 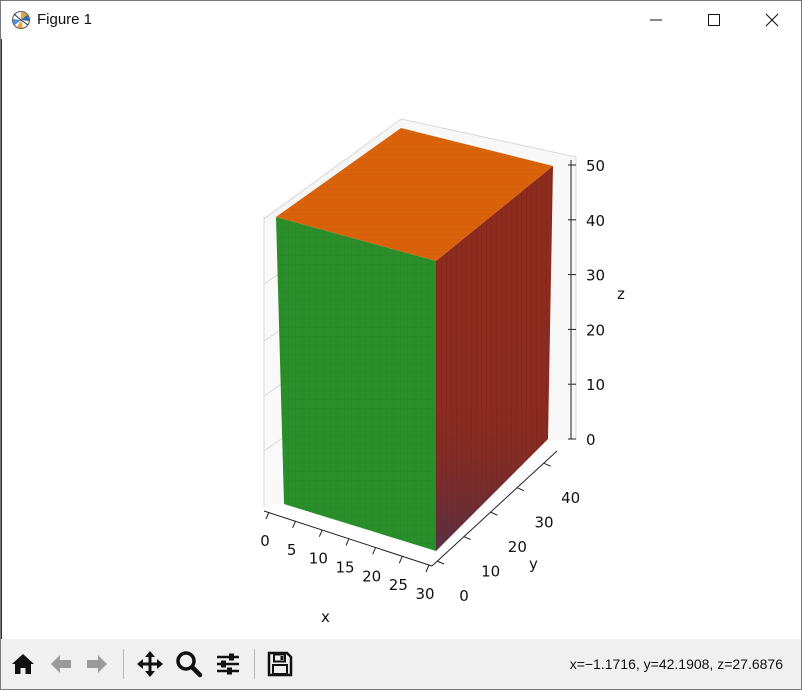 What do you see at coordinates (21, 20) in the screenshot?
I see `matplotlib-logo-icon` at bounding box center [21, 20].